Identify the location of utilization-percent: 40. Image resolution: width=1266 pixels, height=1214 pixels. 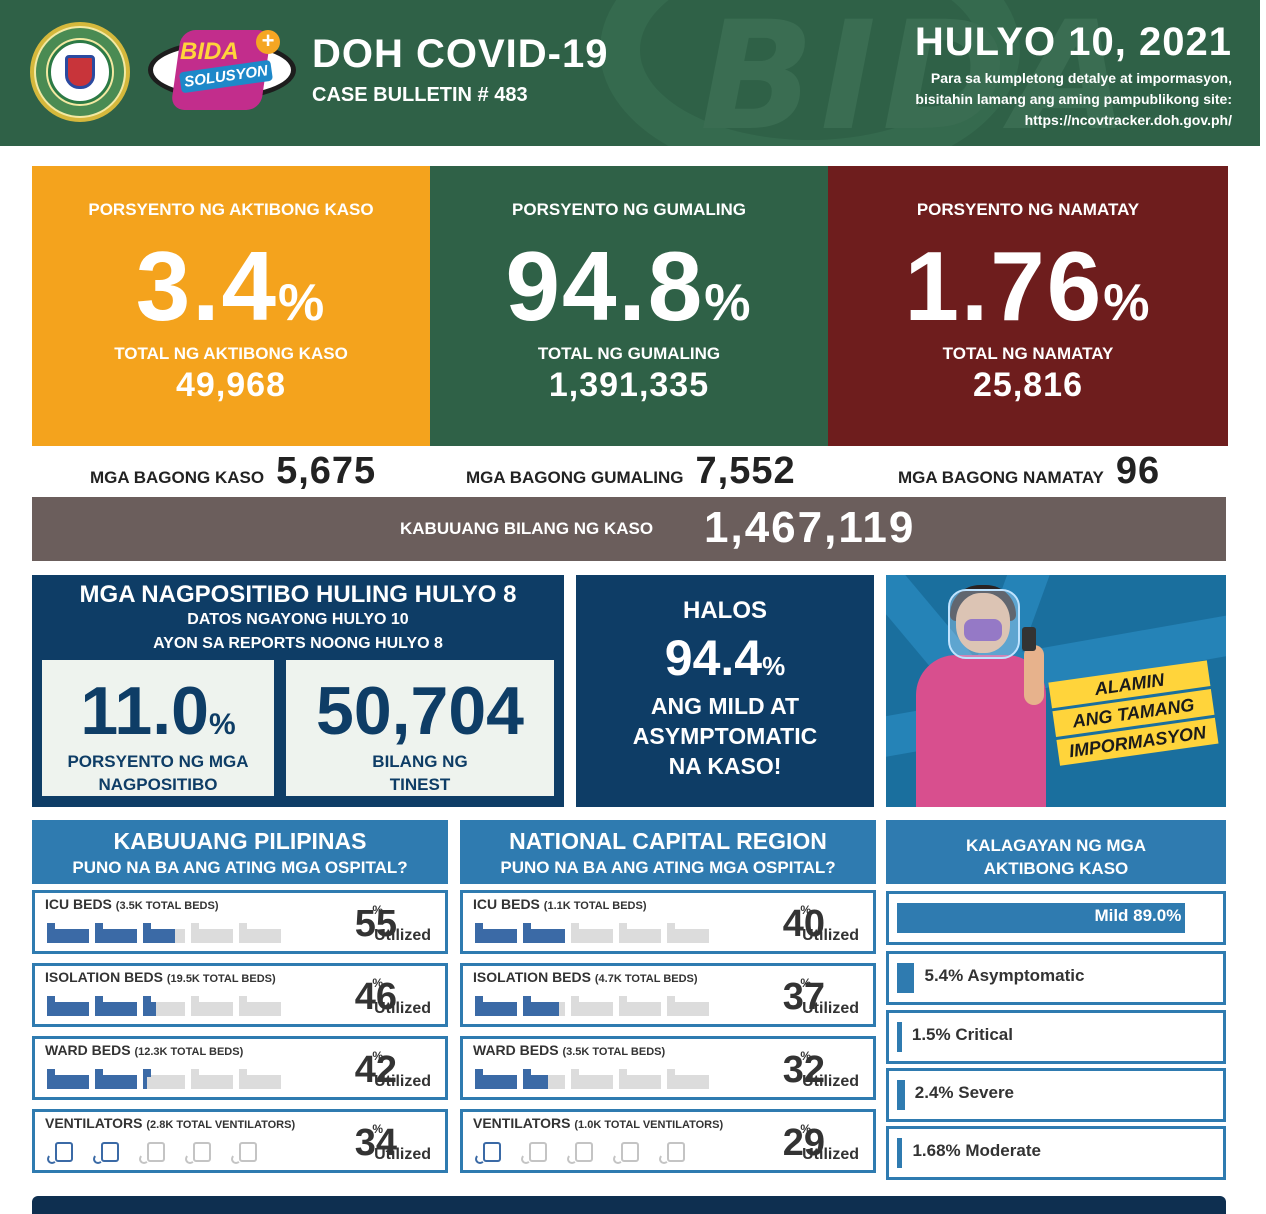
(803, 924).